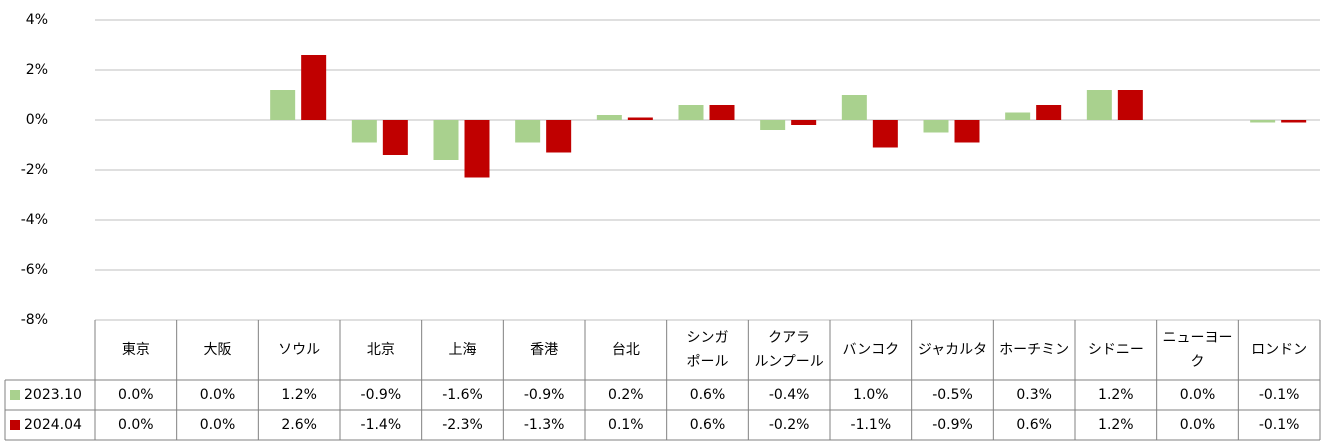  I want to click on value-label: -1.3%, so click(544, 425).